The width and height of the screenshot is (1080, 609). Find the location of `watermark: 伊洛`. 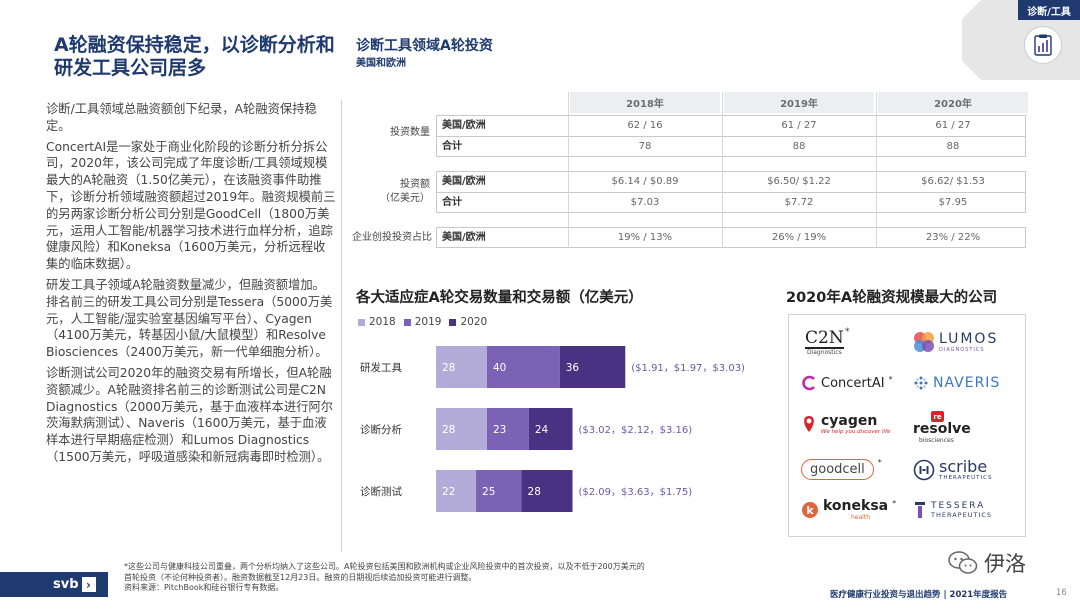

watermark: 伊洛 is located at coordinates (987, 563).